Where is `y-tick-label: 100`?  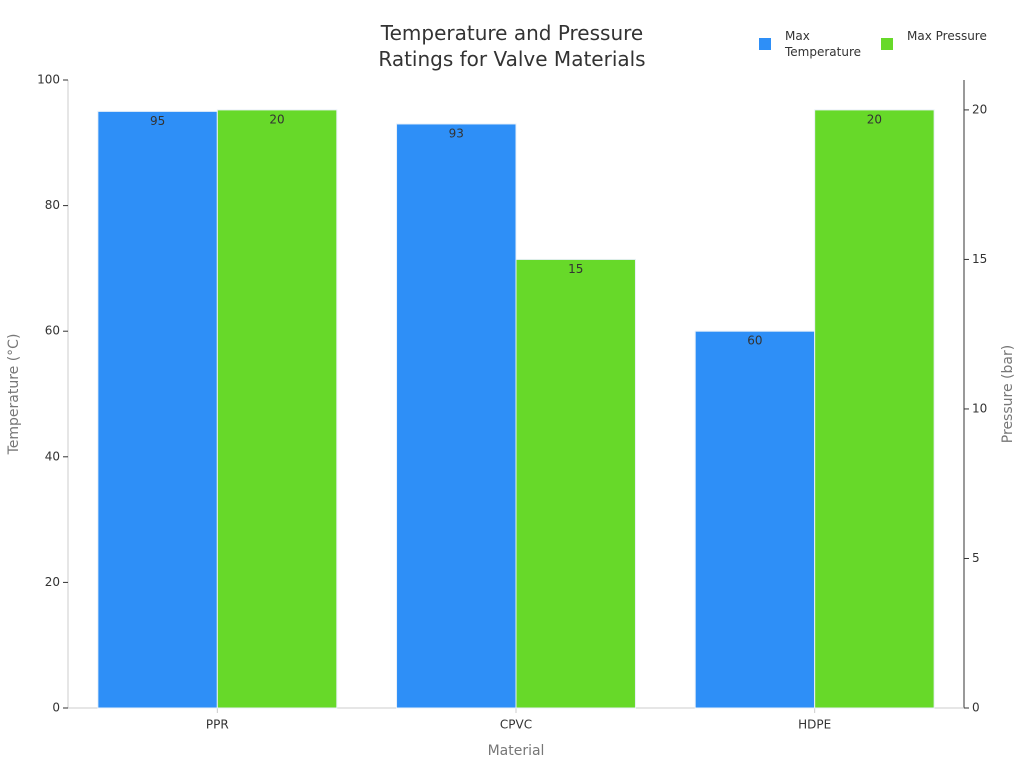 y-tick-label: 100 is located at coordinates (48, 80).